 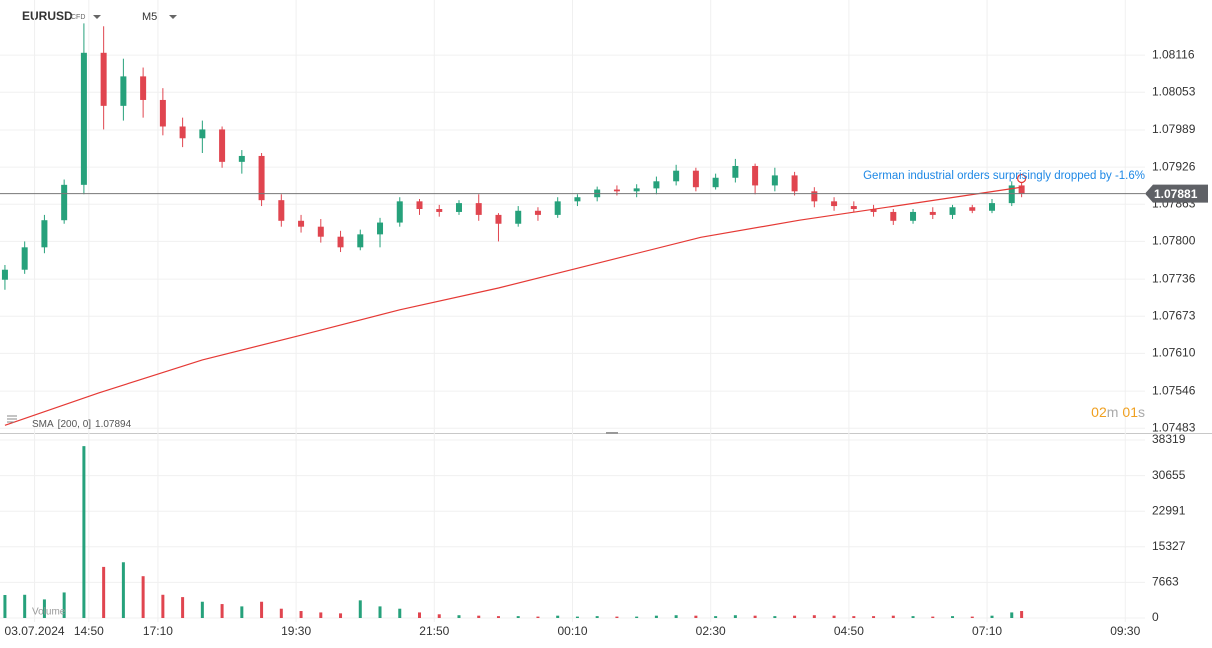 What do you see at coordinates (113, 424) in the screenshot?
I see `sma-legend-last-value: 1.07894` at bounding box center [113, 424].